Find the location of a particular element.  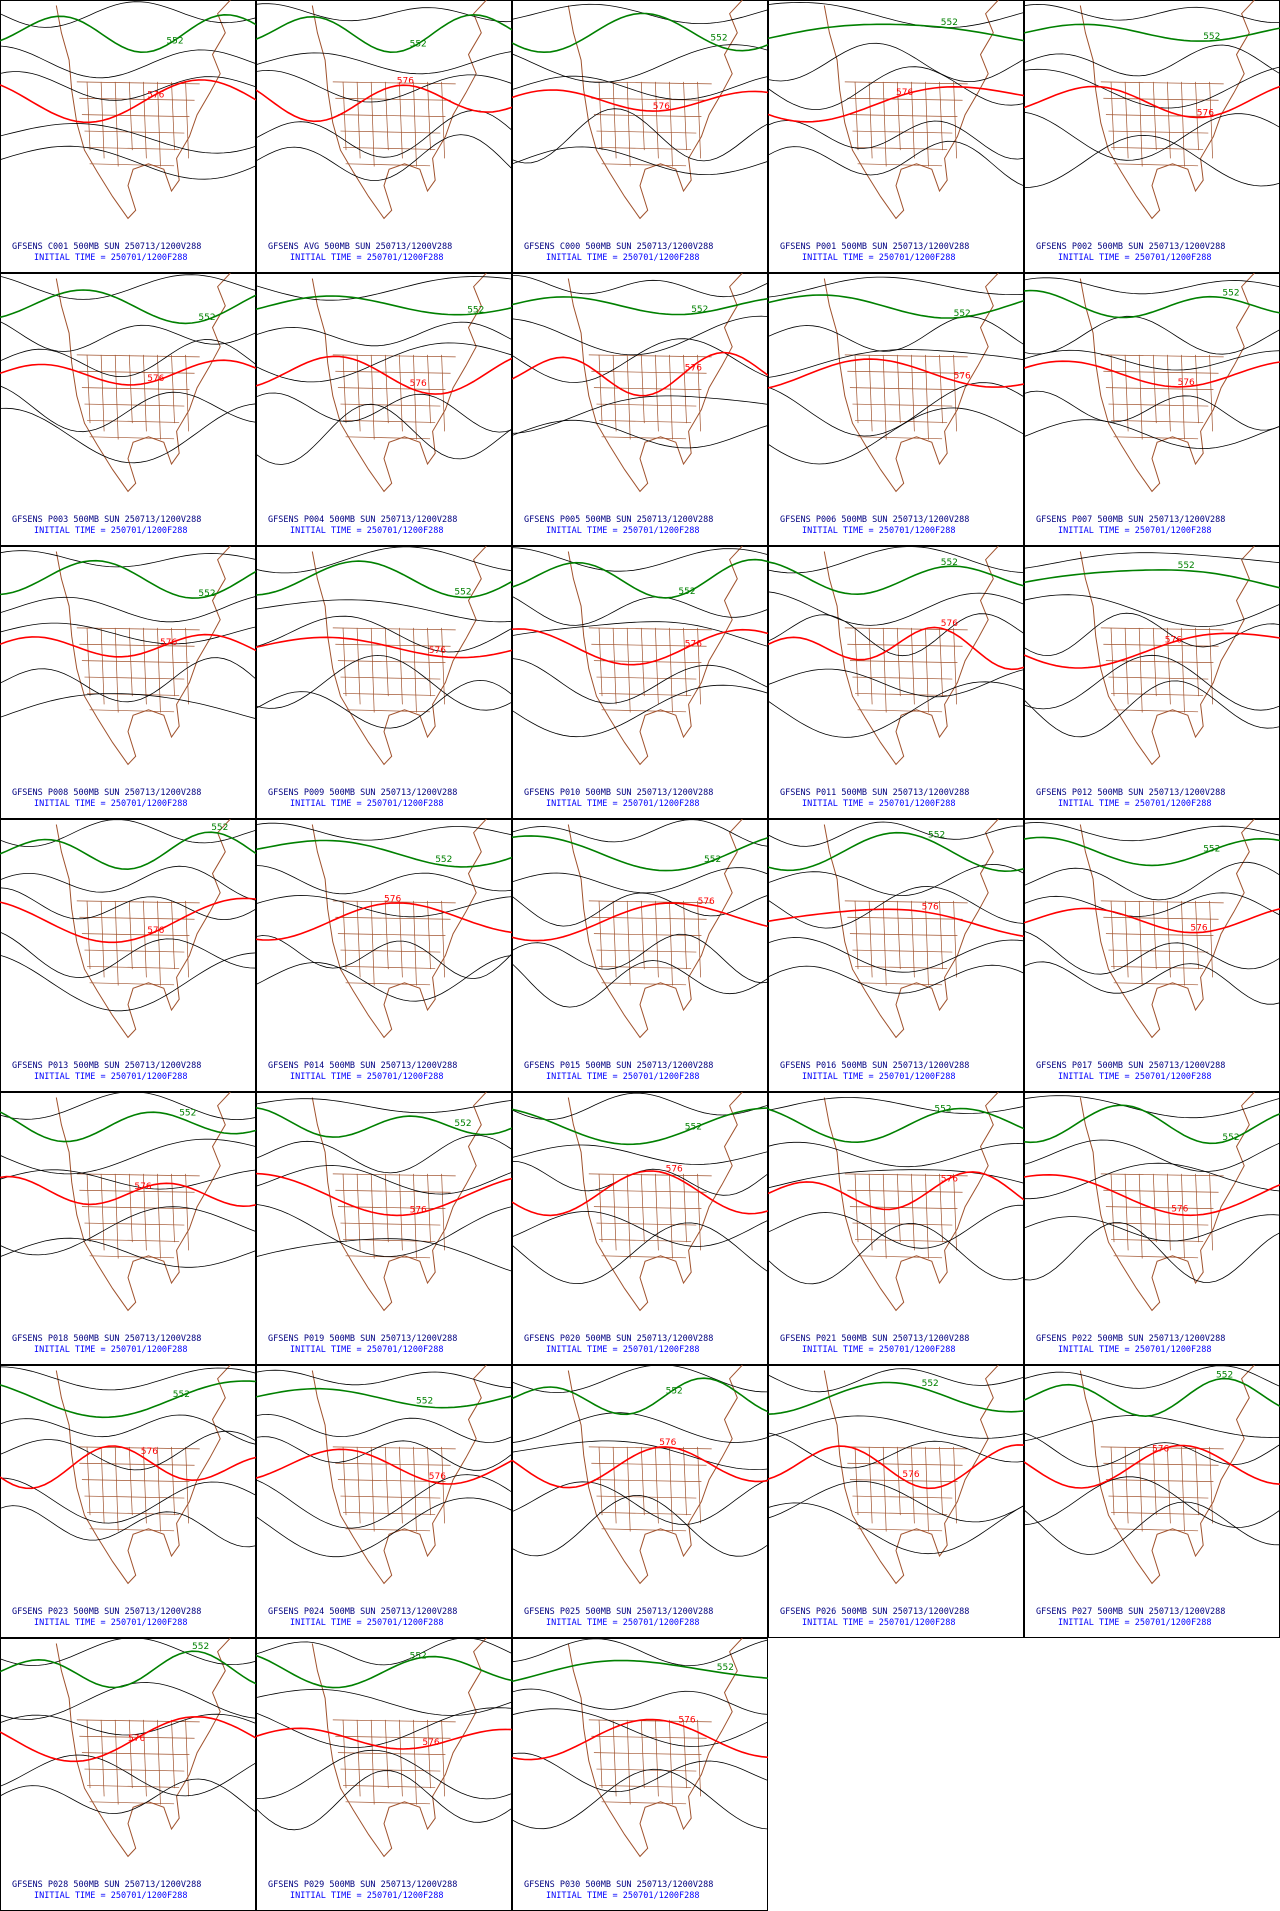

panel-label: GFSENS P019 500MB SUN 250713/1200V288 is located at coordinates (362, 1339).